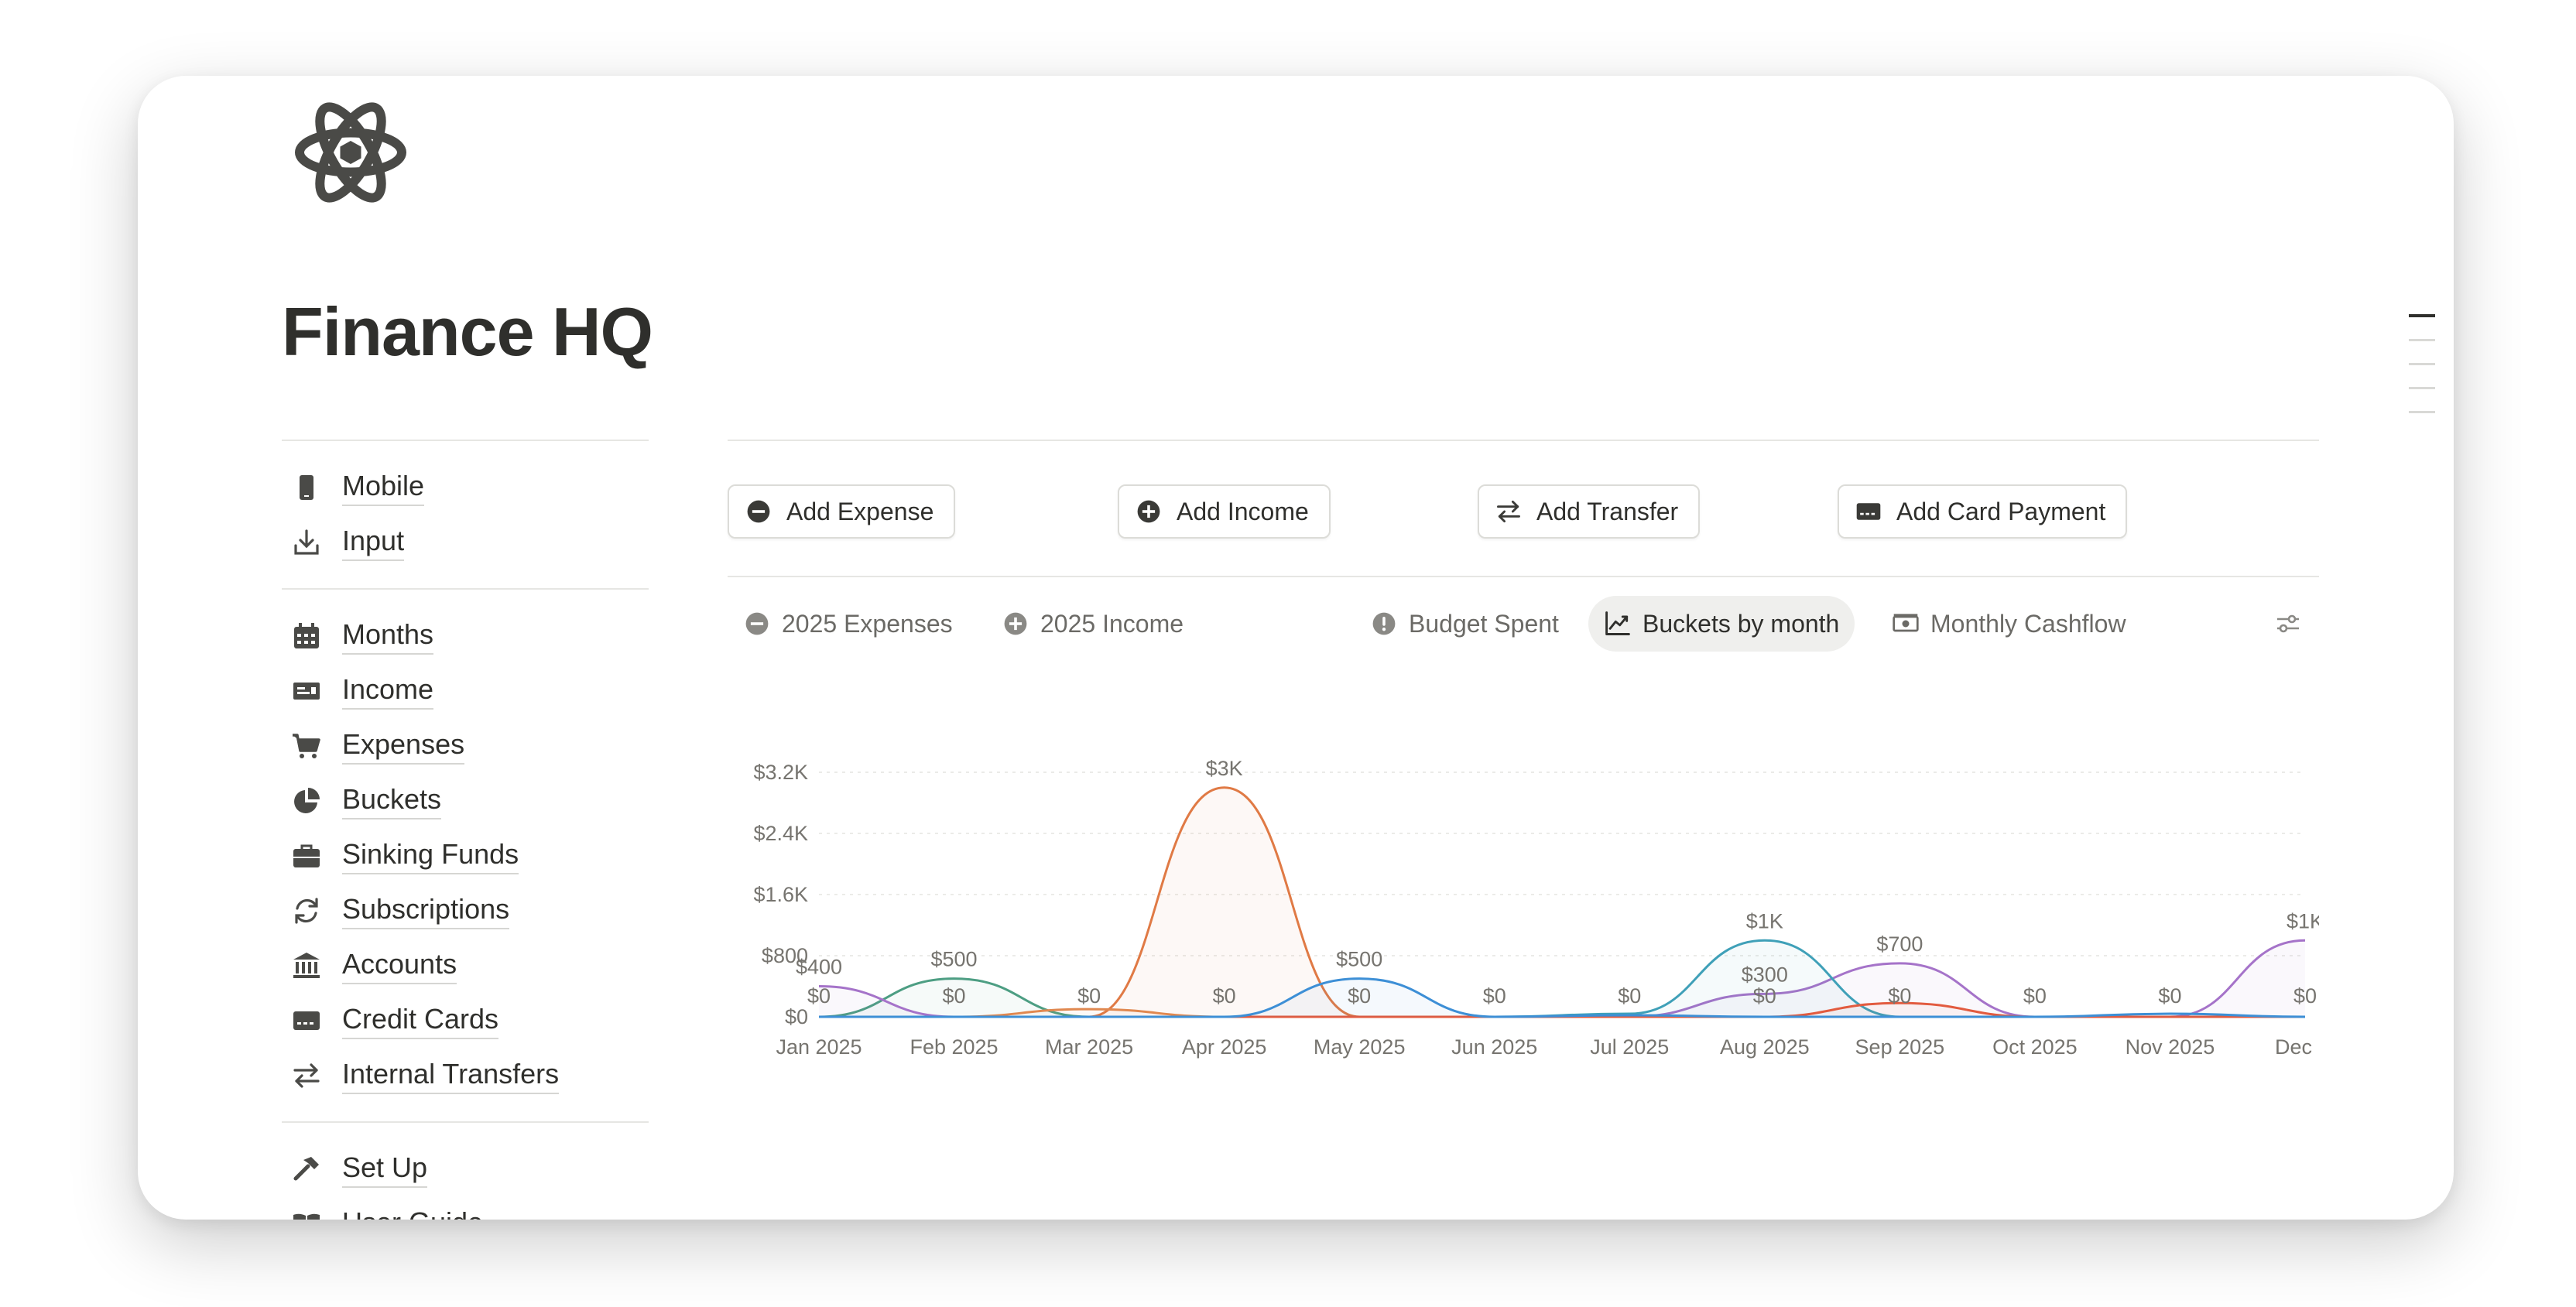  Describe the element at coordinates (1464, 624) in the screenshot. I see `tab-budget-spent: Budget Spent` at that location.